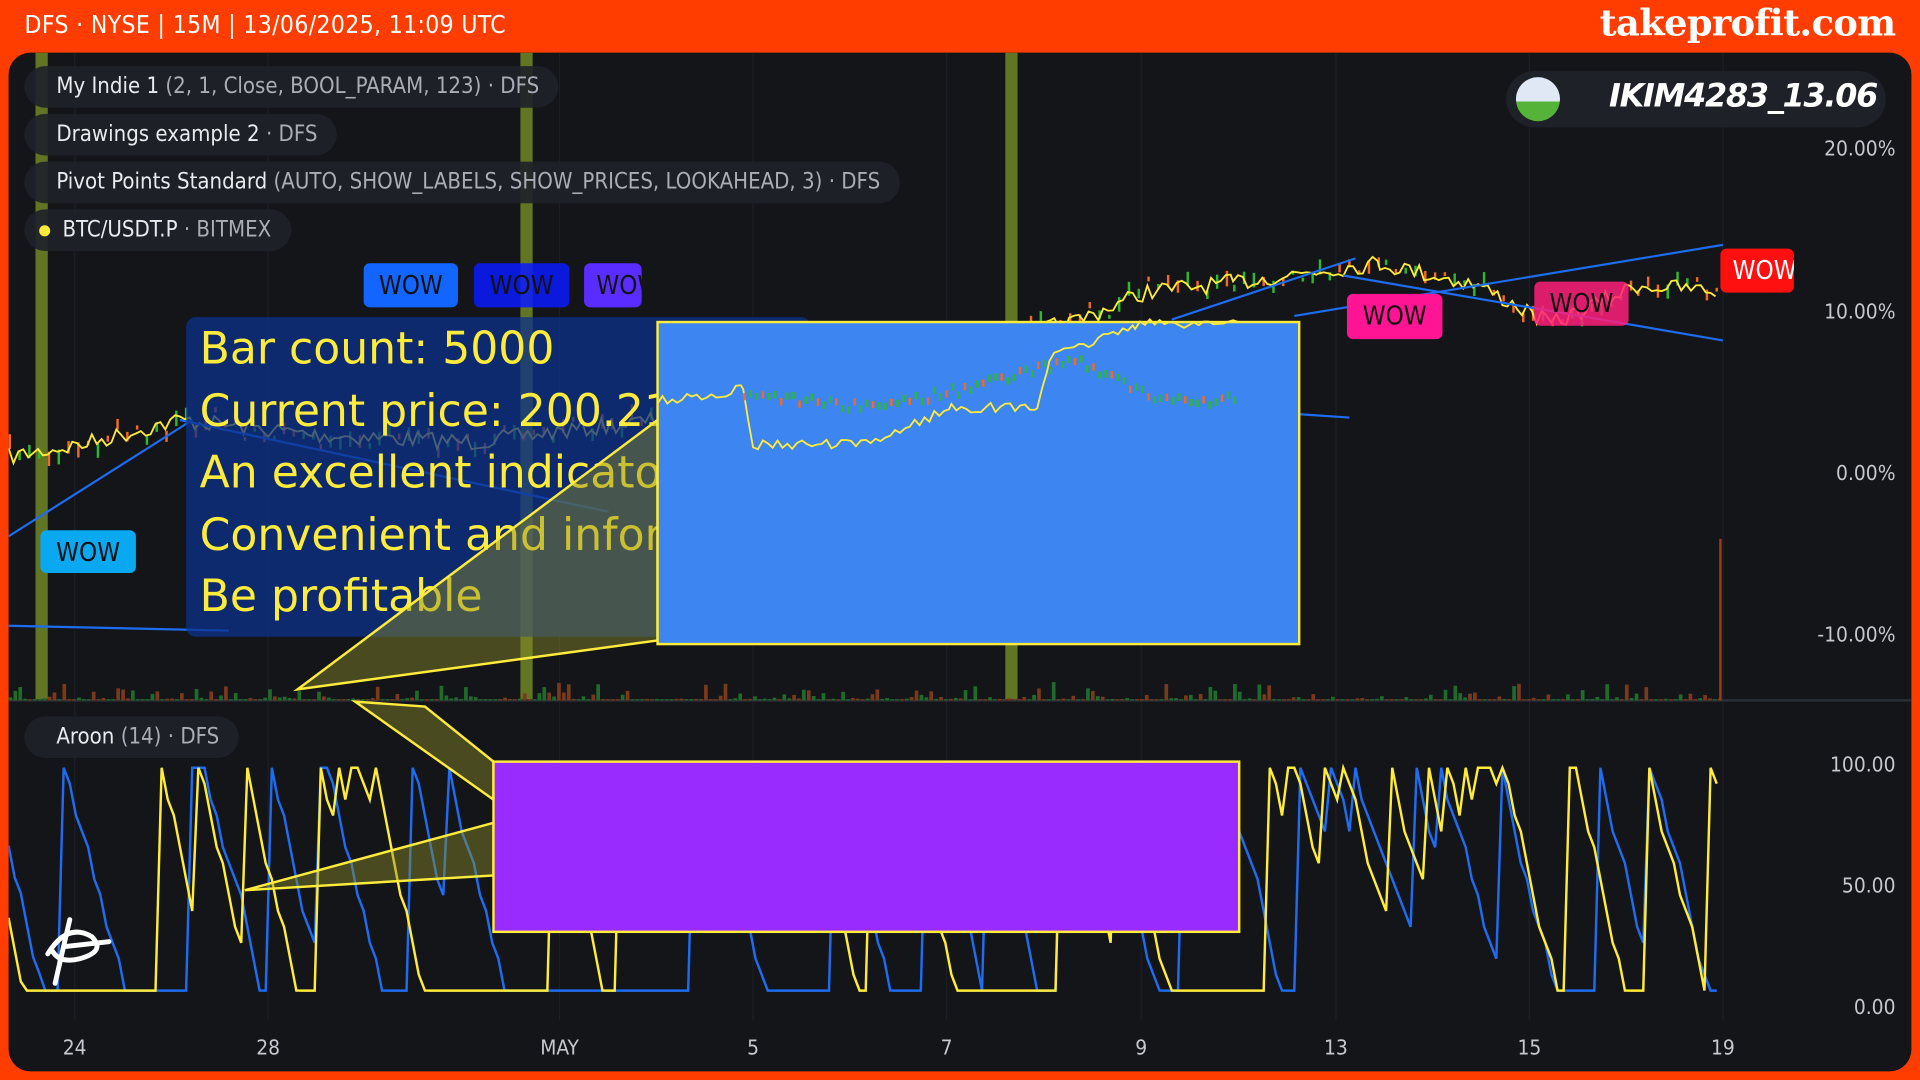 The image size is (1920, 1080). What do you see at coordinates (1141, 1048) in the screenshot?
I see `time-axis-label: 9` at bounding box center [1141, 1048].